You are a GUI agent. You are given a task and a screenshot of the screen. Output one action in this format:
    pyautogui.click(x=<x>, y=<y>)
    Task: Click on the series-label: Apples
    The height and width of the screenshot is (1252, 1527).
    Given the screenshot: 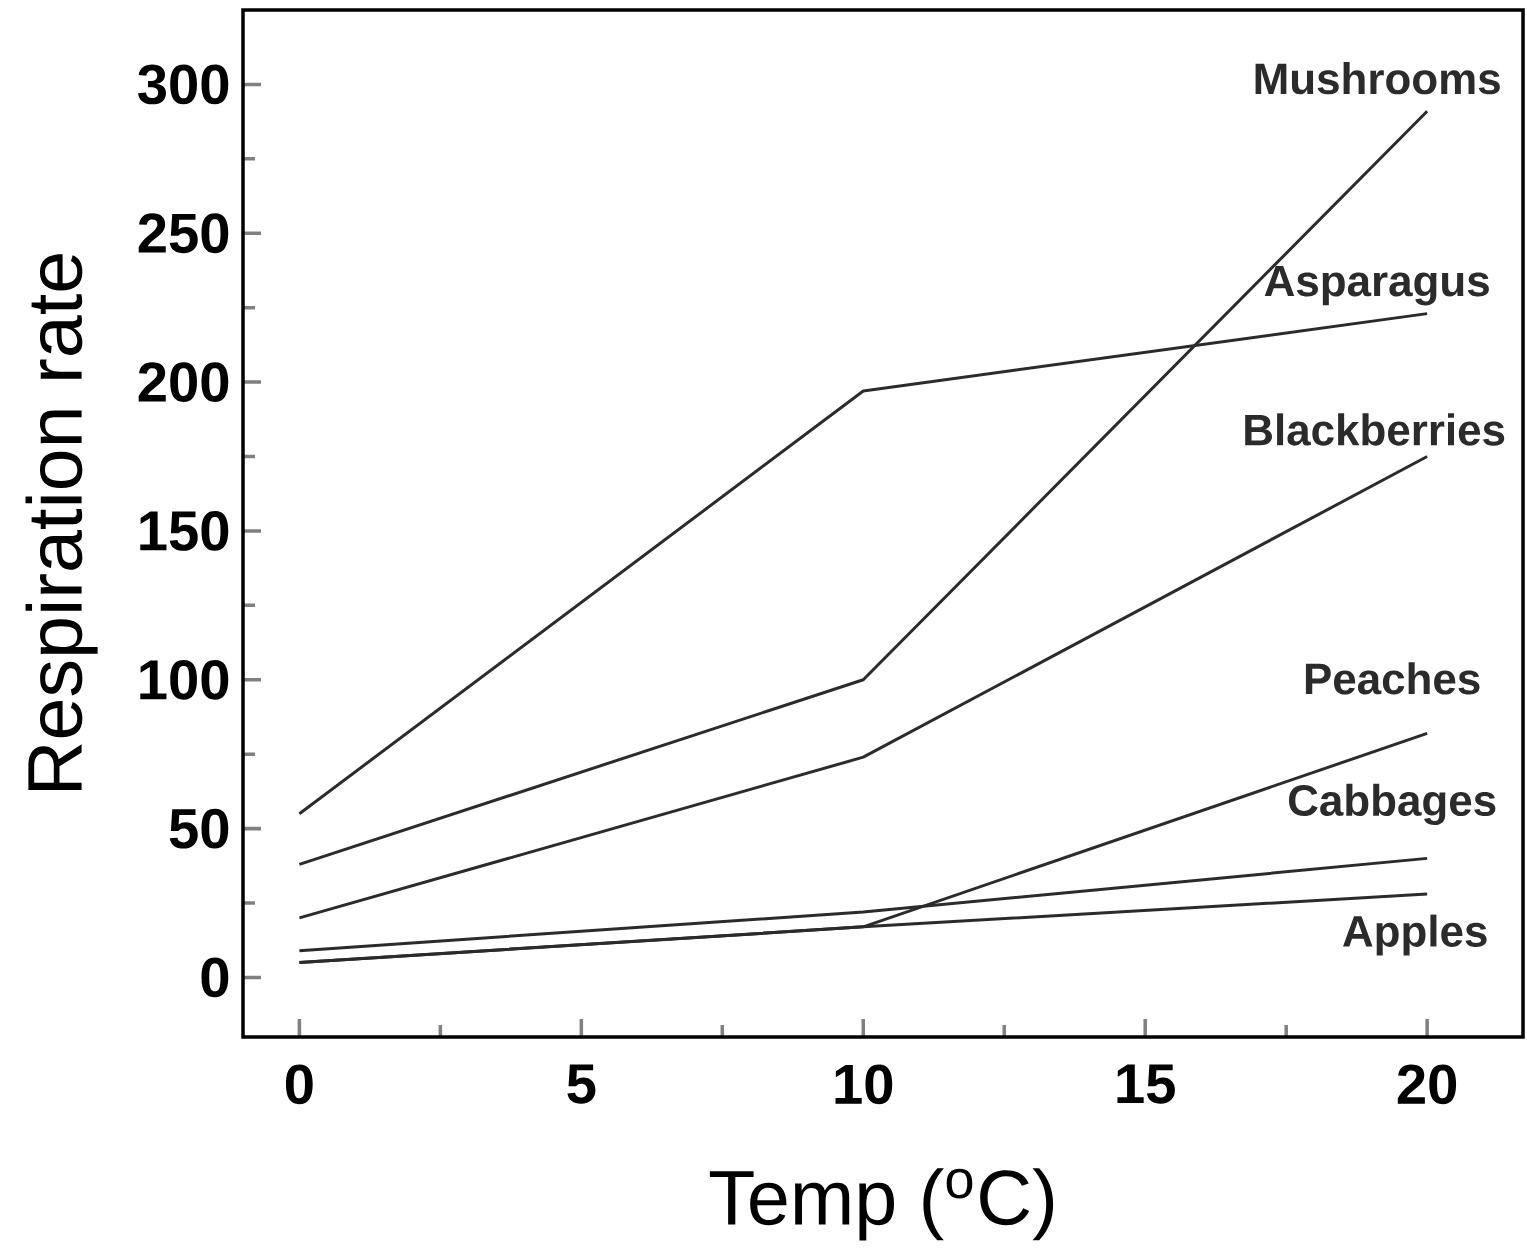 What is the action you would take?
    pyautogui.click(x=1415, y=935)
    